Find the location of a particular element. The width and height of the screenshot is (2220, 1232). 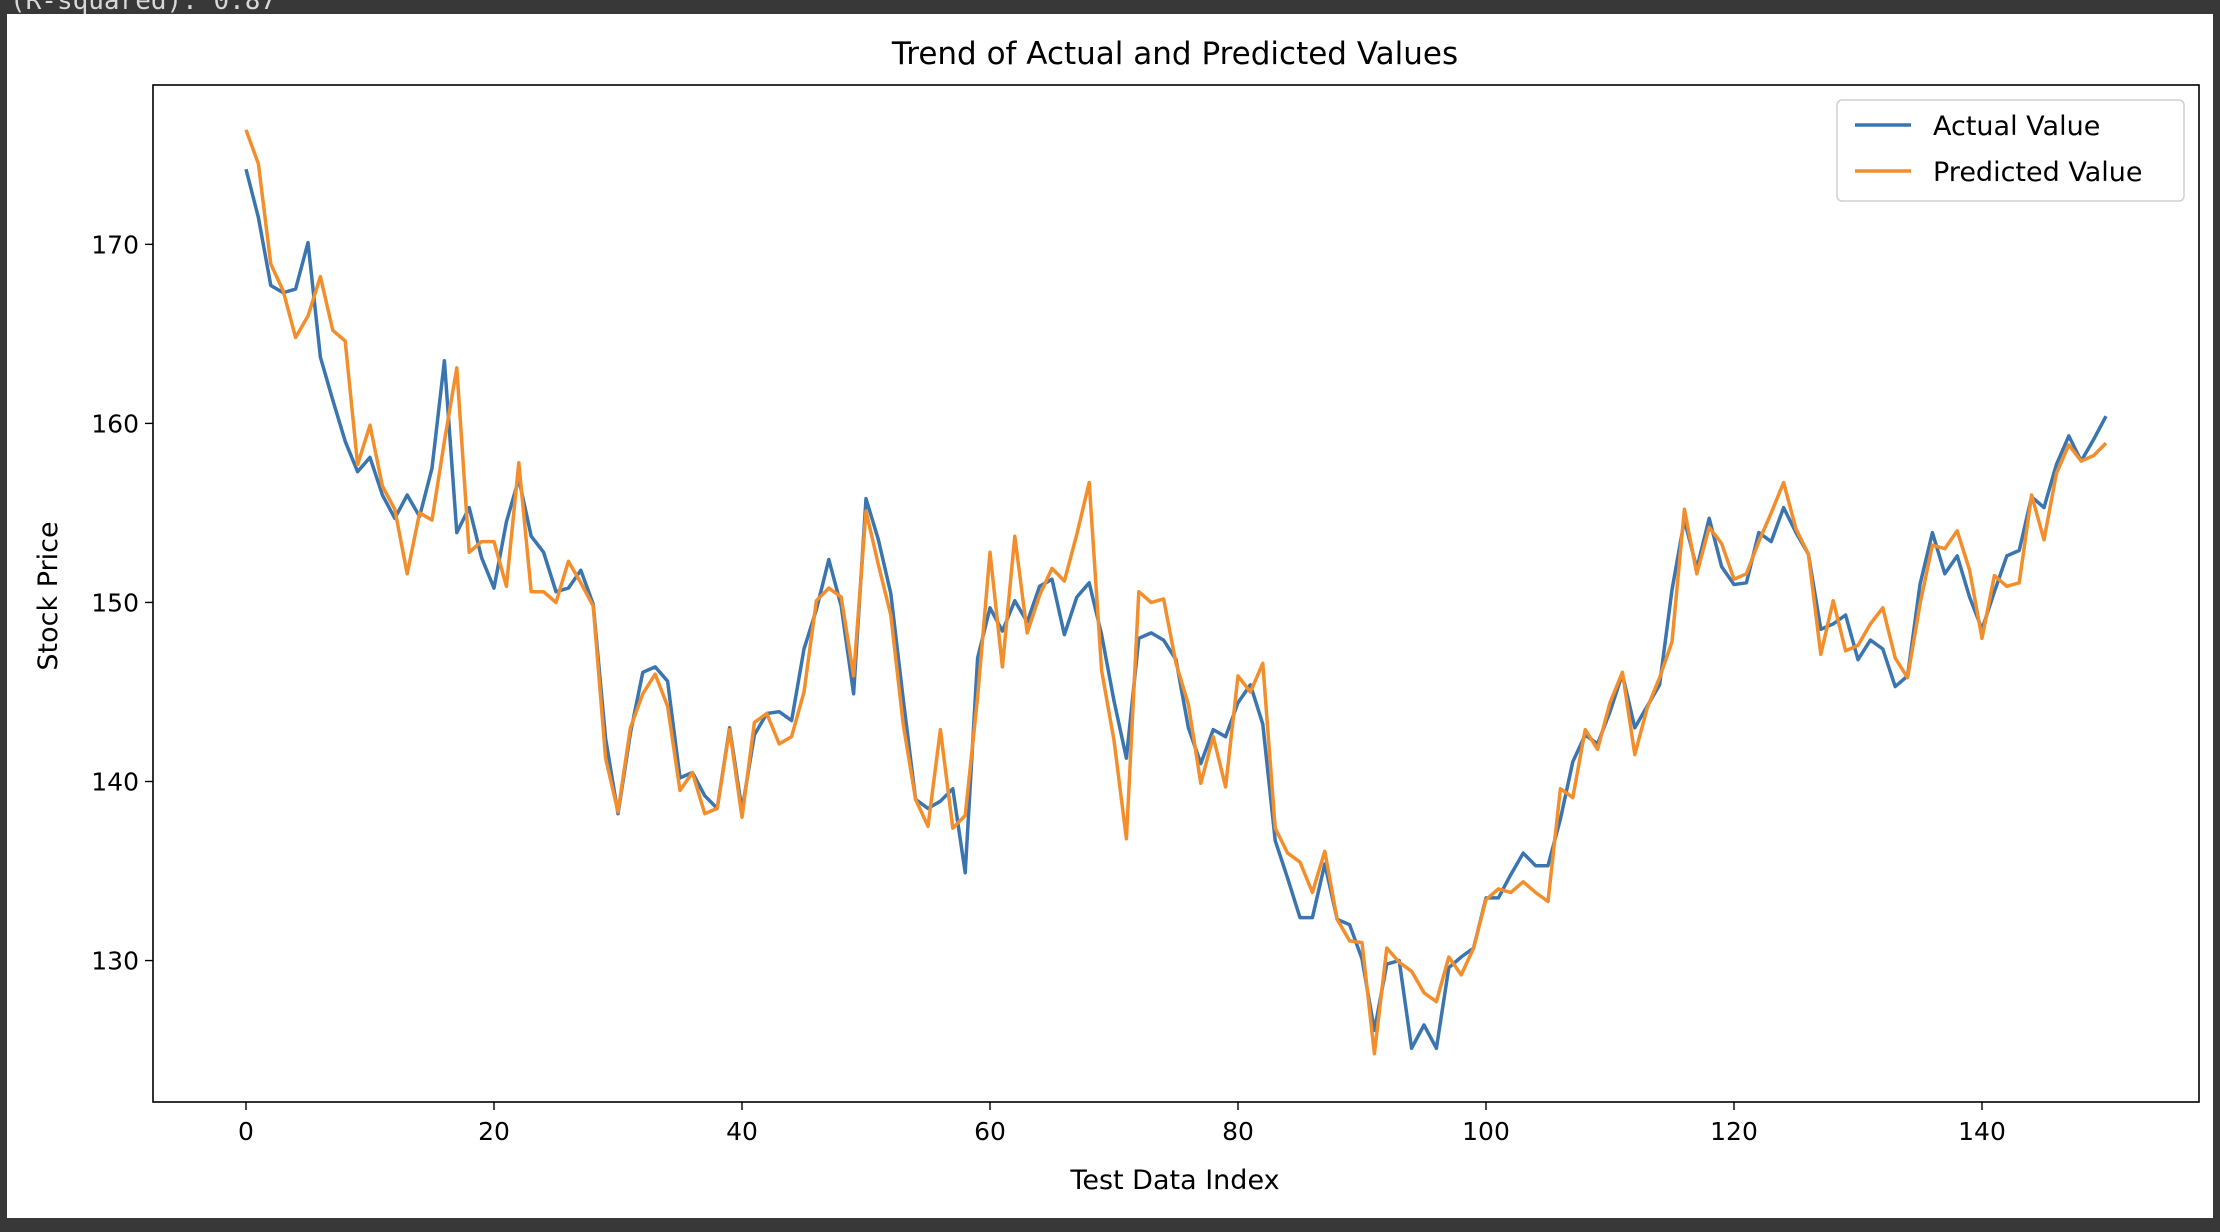

x-tick-label: 60 is located at coordinates (990, 1131).